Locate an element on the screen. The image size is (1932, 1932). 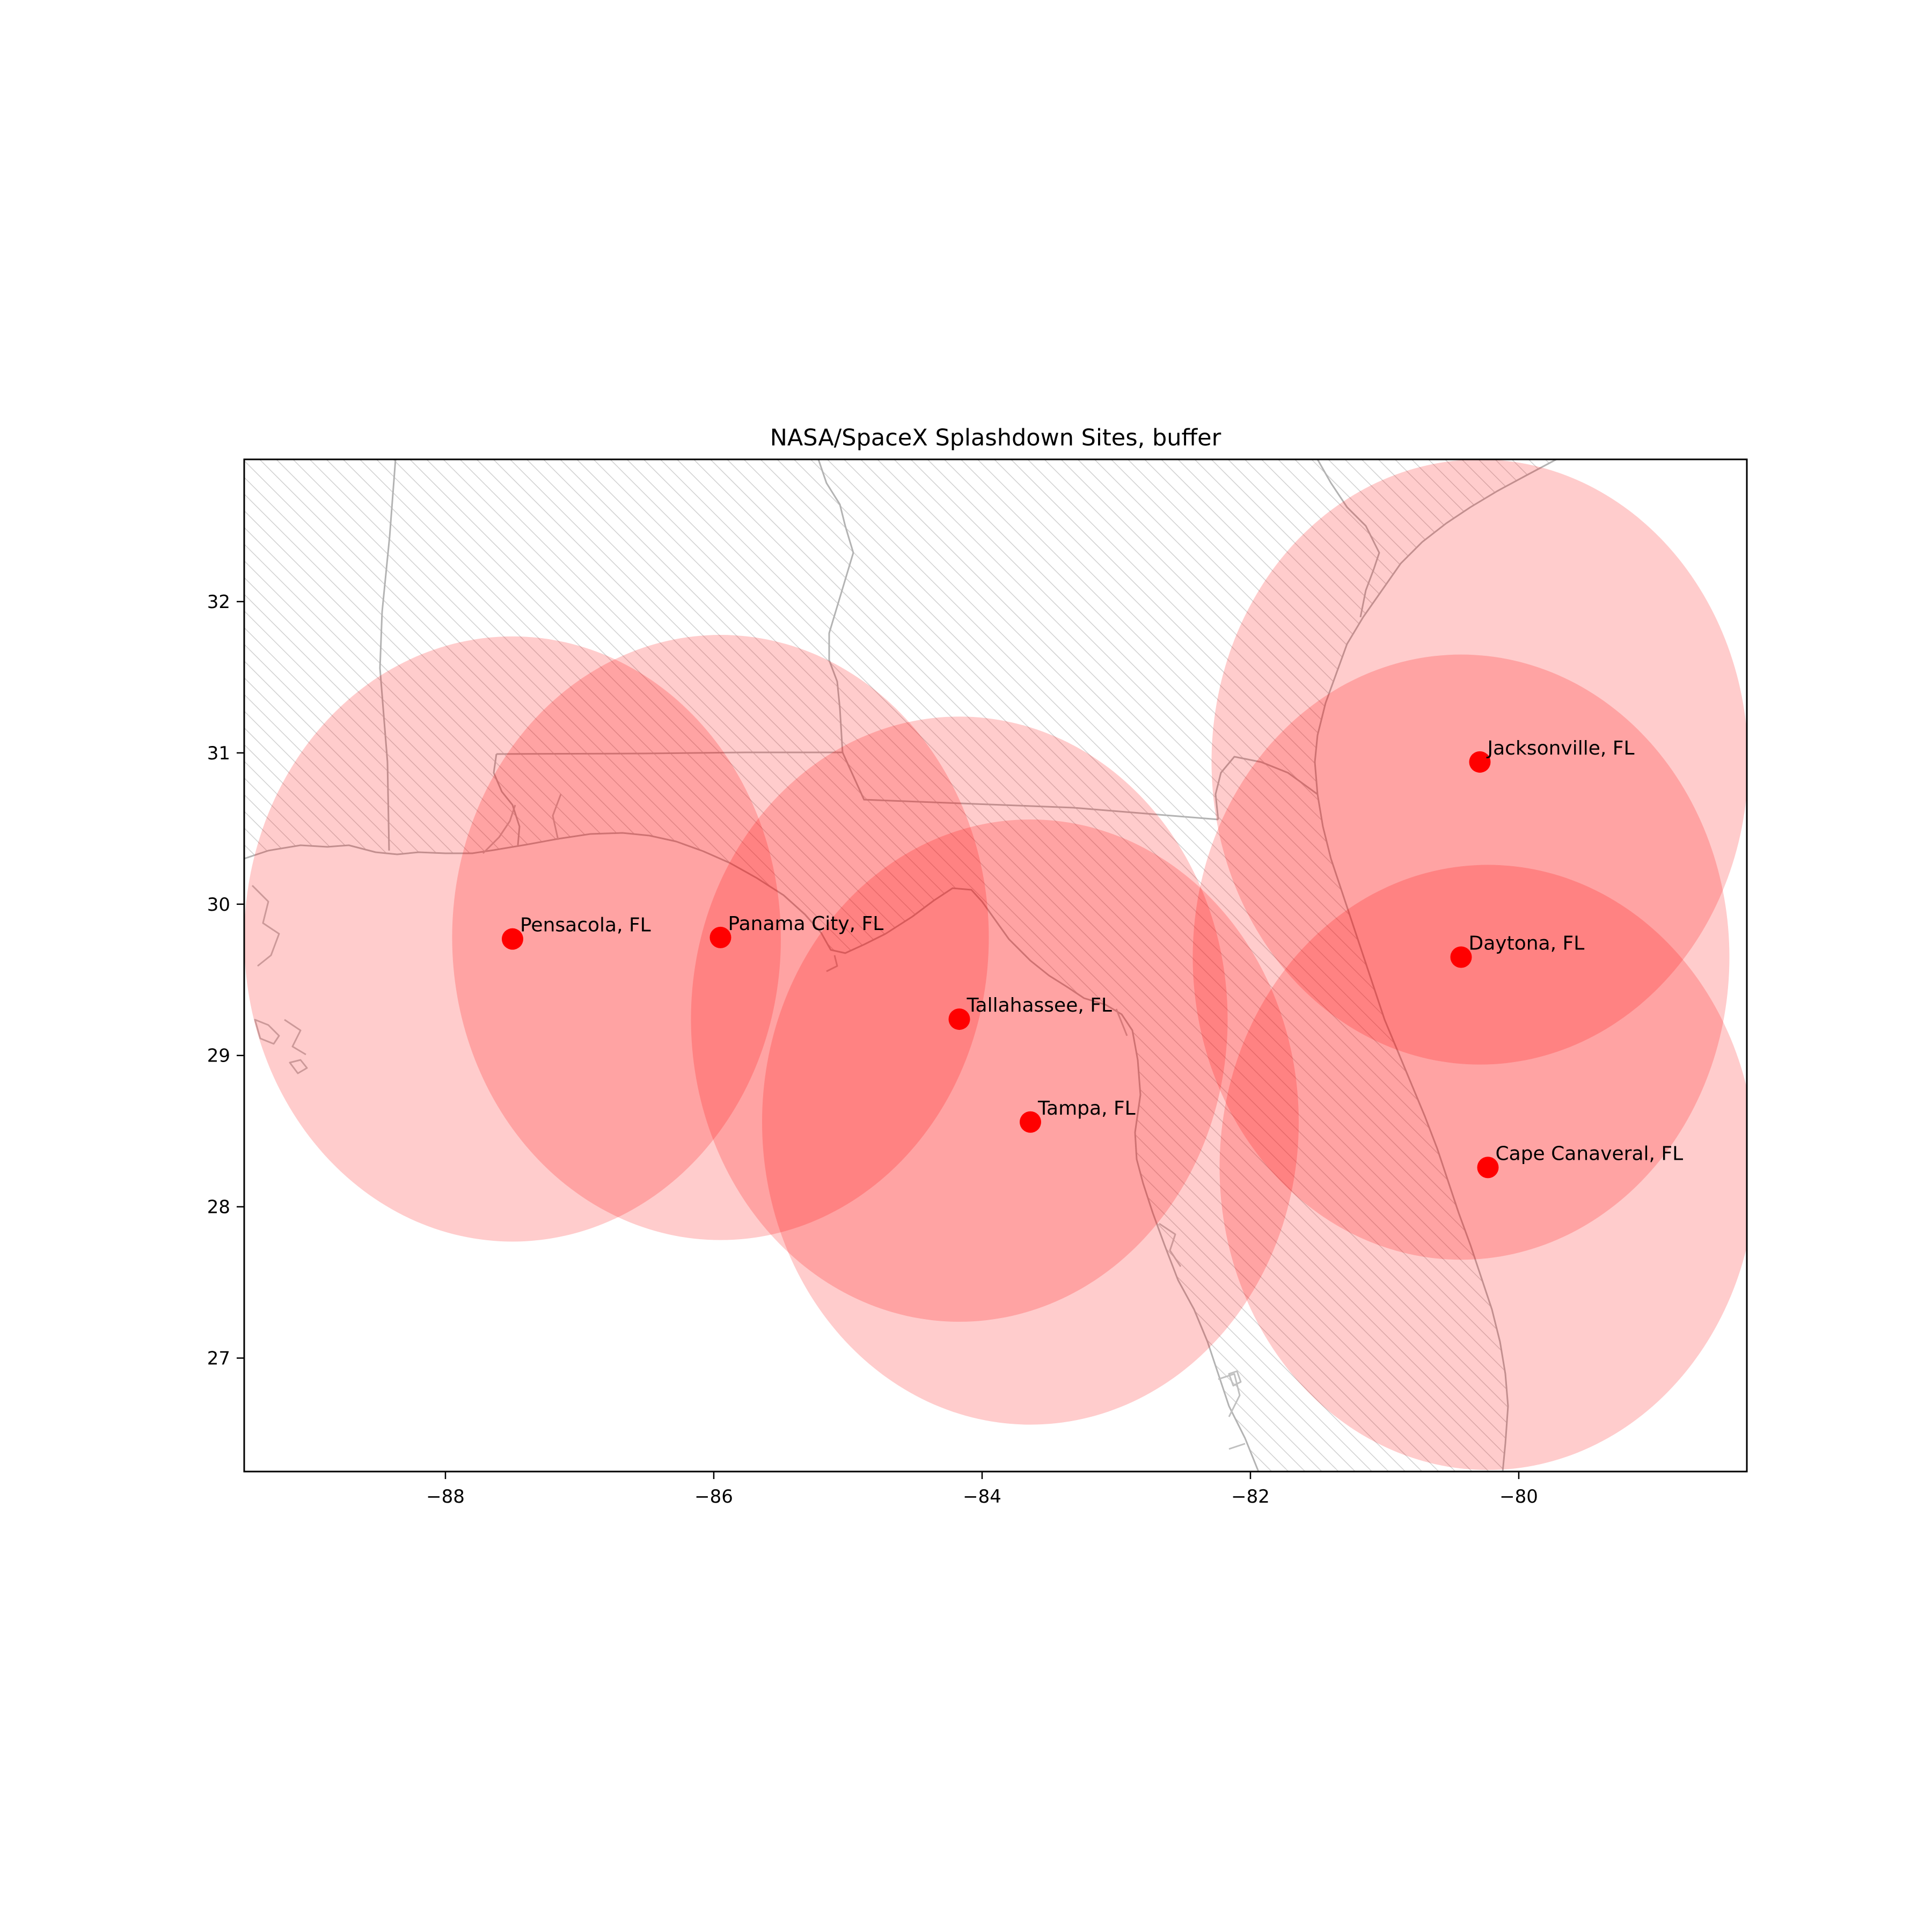
y-tick-label: 30 is located at coordinates (218, 905).